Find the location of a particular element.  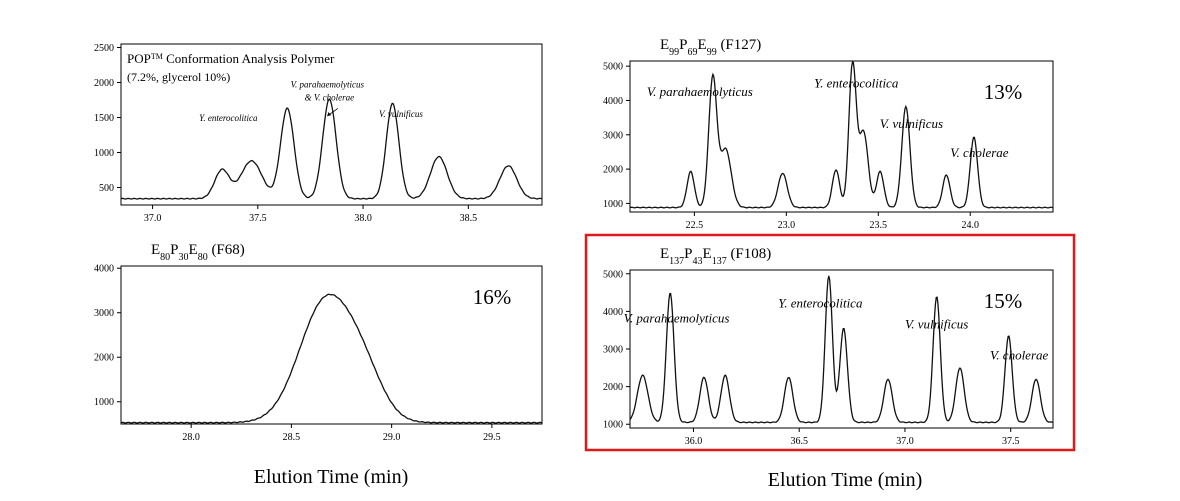

x-tick-label: 38.0 is located at coordinates (363, 218).